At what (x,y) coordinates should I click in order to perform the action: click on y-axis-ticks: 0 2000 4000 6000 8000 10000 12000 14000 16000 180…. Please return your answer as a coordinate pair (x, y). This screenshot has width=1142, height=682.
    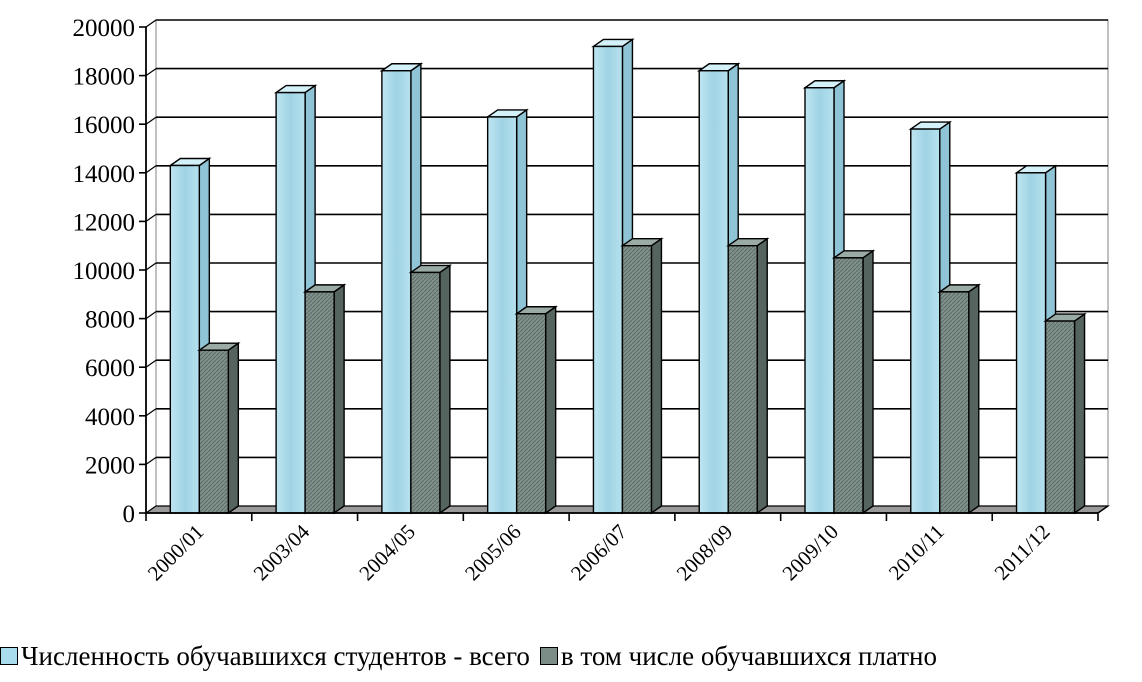
    Looking at the image, I should click on (109, 271).